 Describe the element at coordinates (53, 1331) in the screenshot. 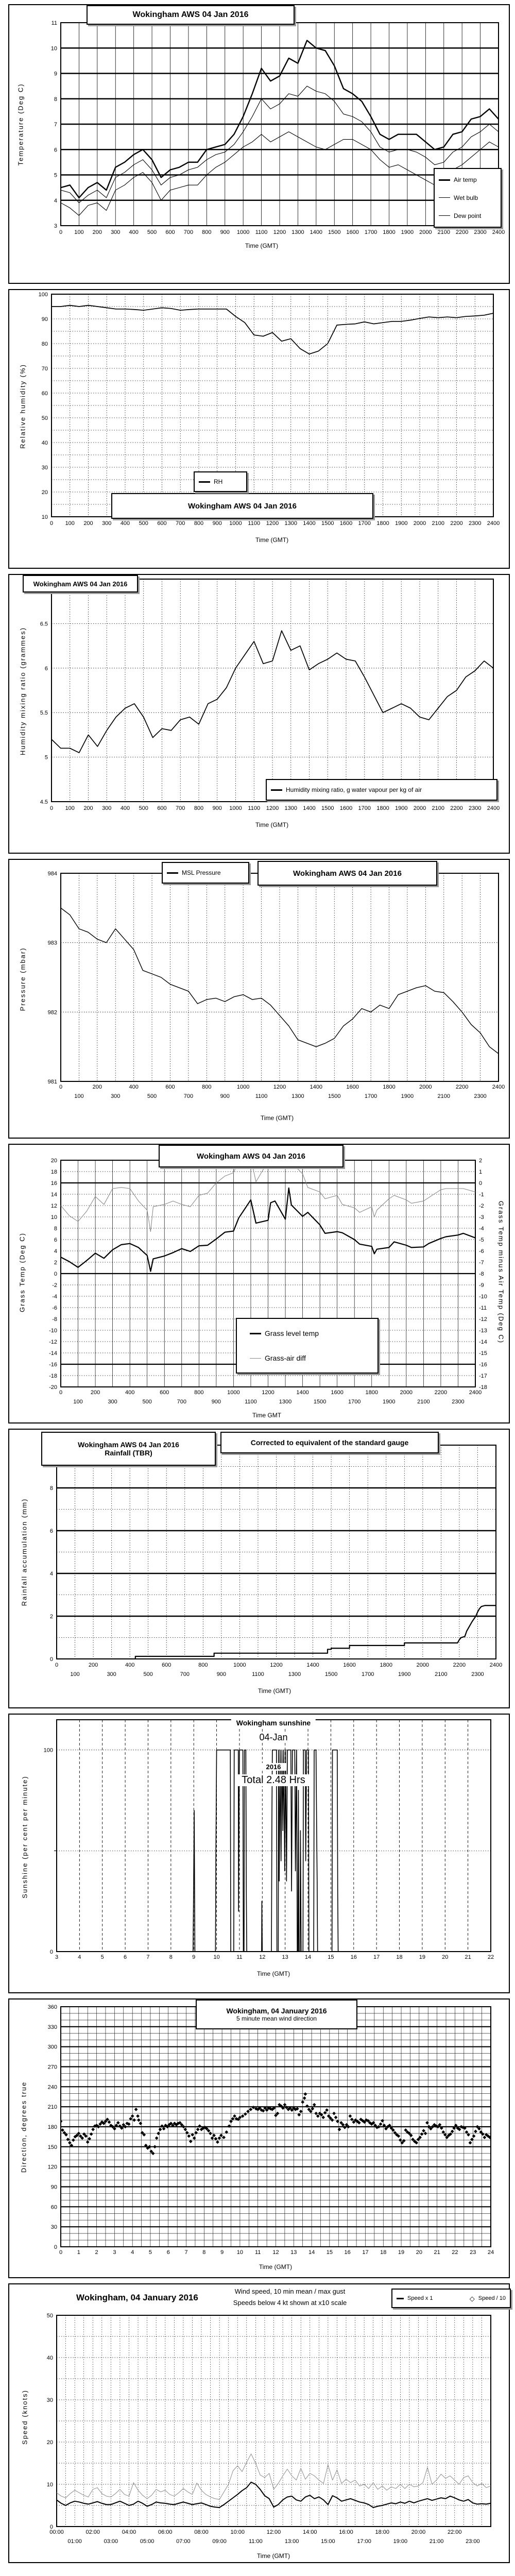

I see `svg-text: -10` at that location.